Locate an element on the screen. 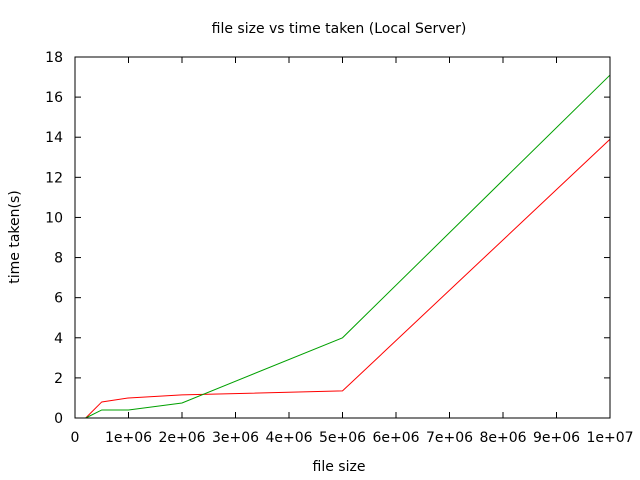  x-tick-label: 0 is located at coordinates (75, 438).